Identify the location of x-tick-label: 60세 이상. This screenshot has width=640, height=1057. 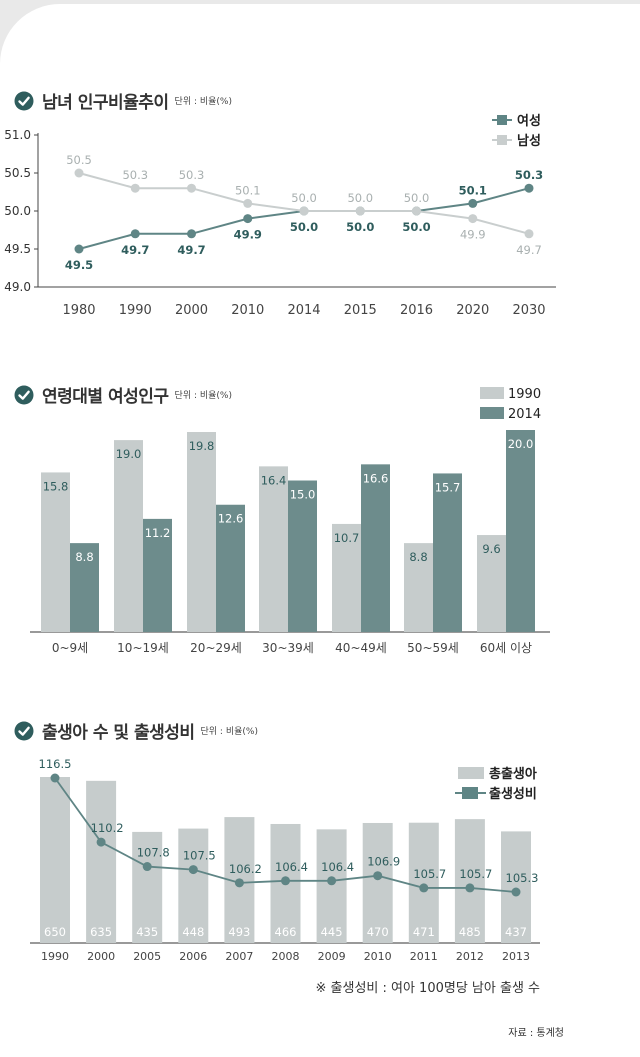
(506, 648).